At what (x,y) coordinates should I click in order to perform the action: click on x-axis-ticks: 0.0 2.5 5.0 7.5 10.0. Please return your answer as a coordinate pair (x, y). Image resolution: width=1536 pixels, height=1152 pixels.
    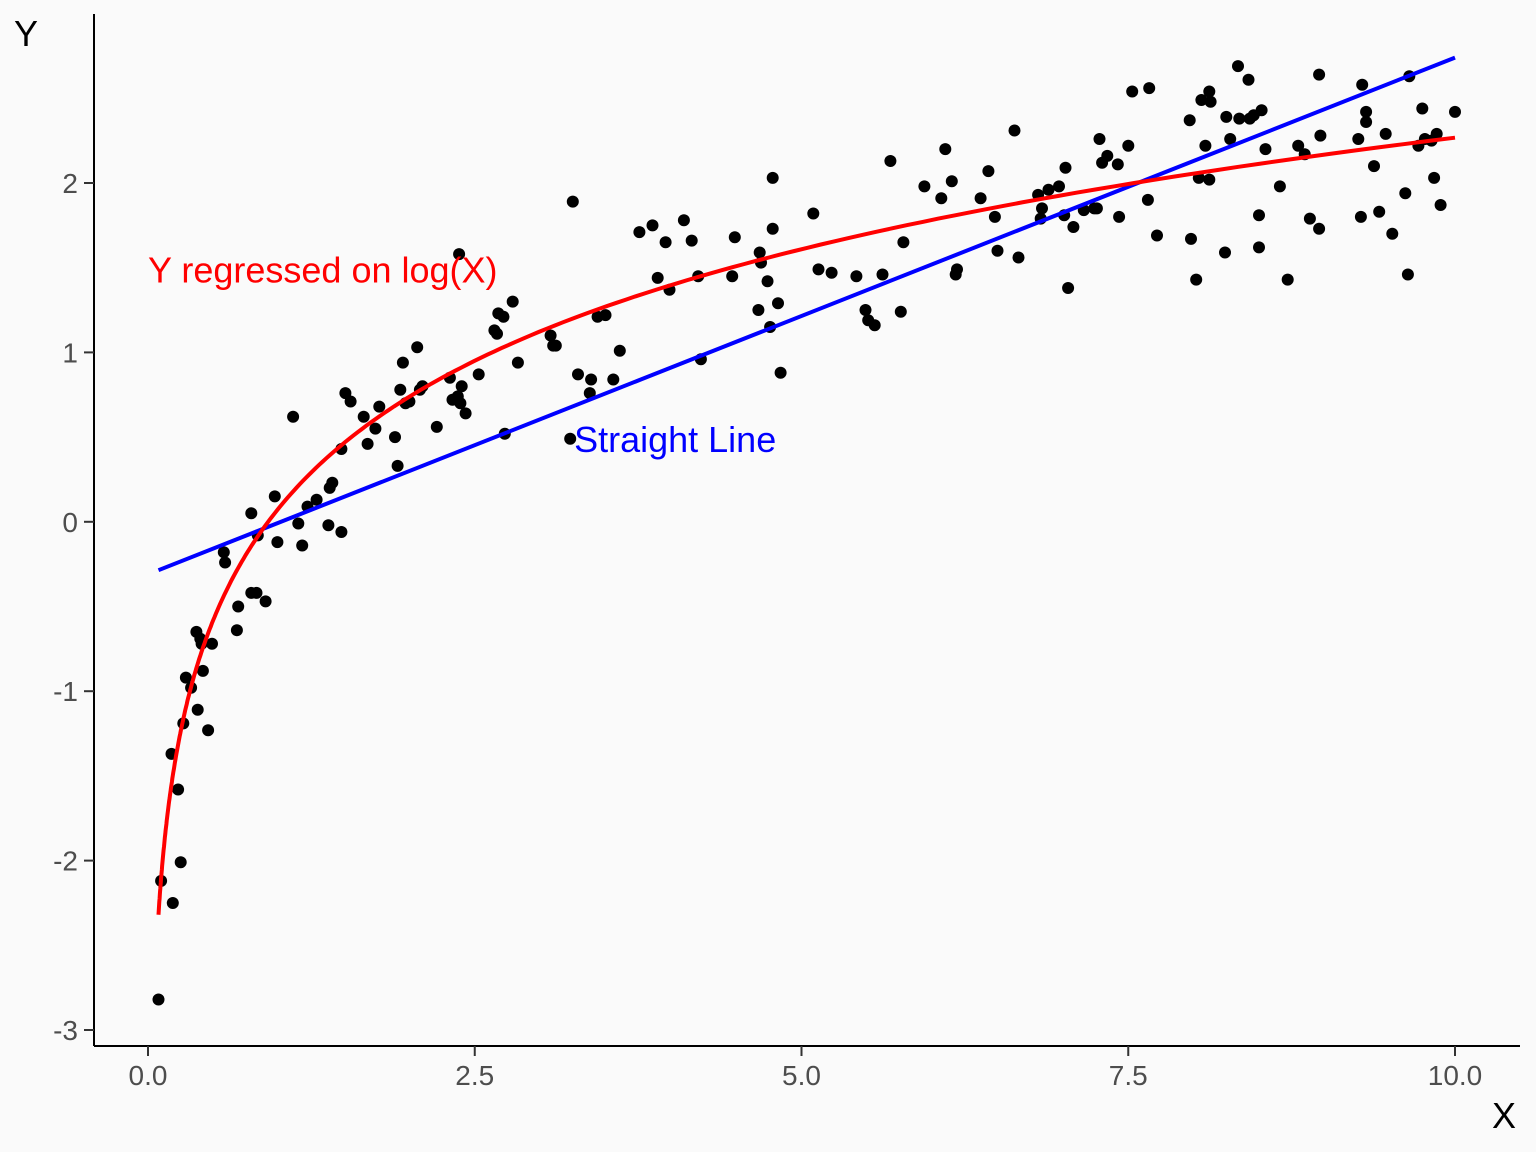
    Looking at the image, I should click on (805, 1068).